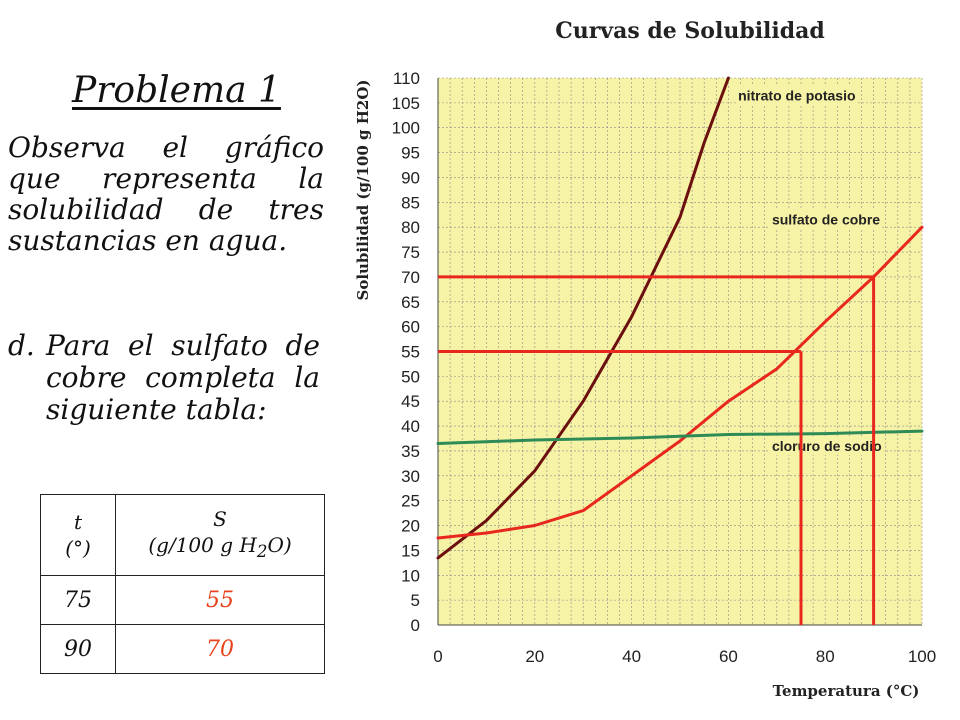 The width and height of the screenshot is (960, 720). Describe the element at coordinates (220, 518) in the screenshot. I see `header-s: S` at that location.